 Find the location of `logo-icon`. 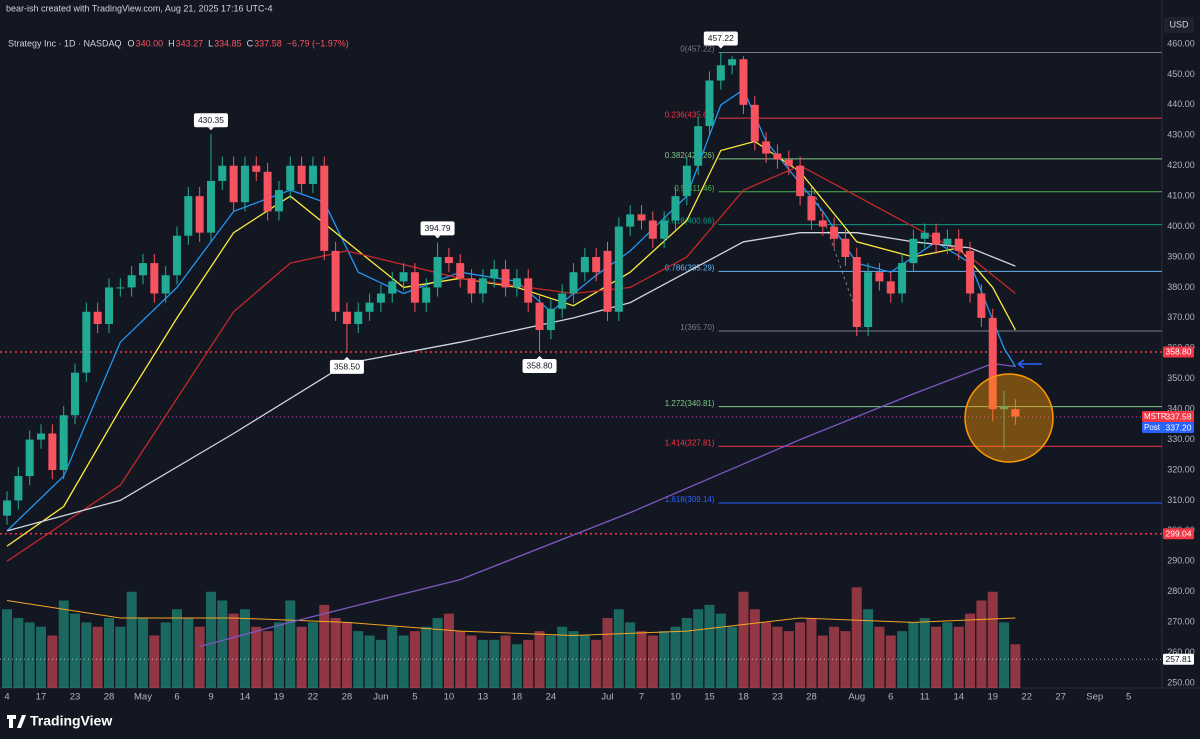

logo-icon is located at coordinates (16, 721).